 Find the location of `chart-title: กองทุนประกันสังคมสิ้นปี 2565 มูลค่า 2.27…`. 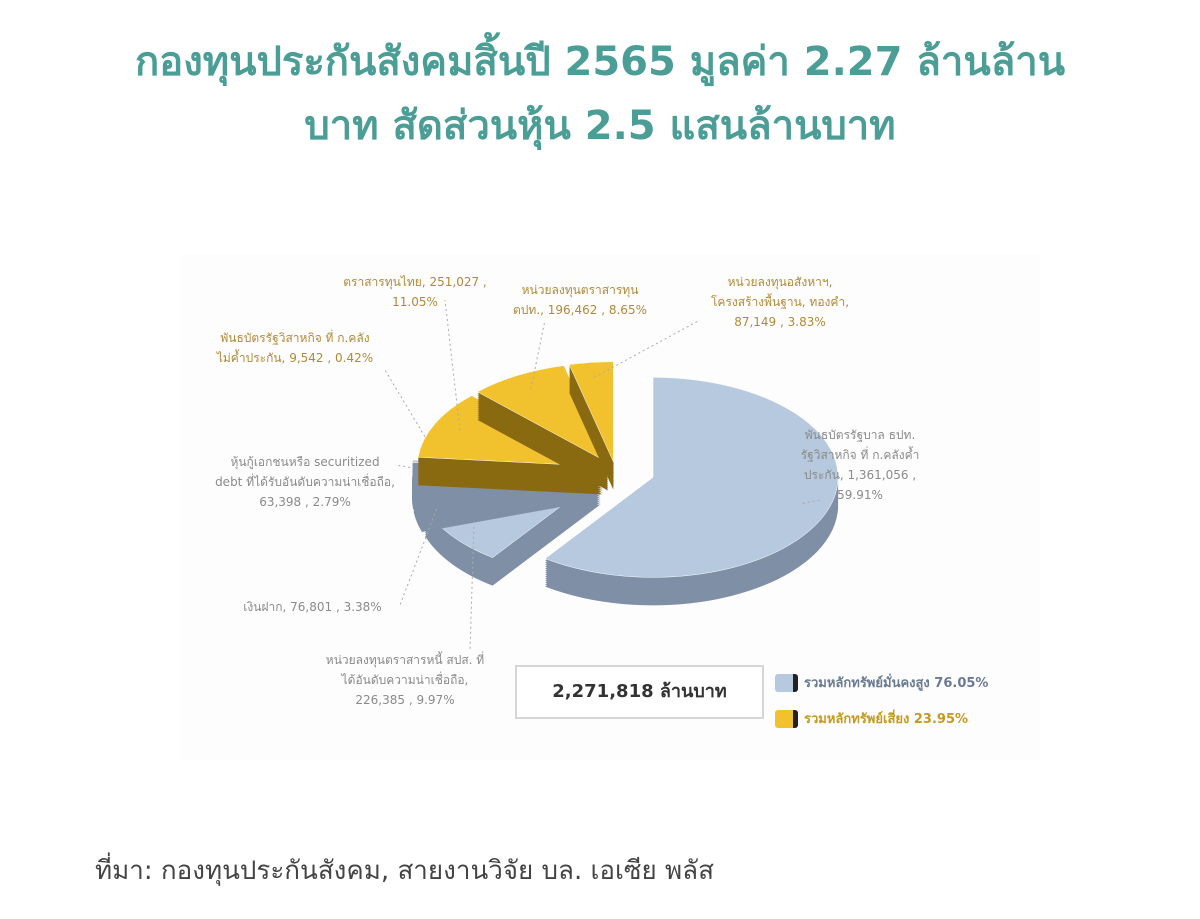

chart-title: กองทุนประกันสังคมสิ้นปี 2565 มูลค่า 2.27… is located at coordinates (600, 94).